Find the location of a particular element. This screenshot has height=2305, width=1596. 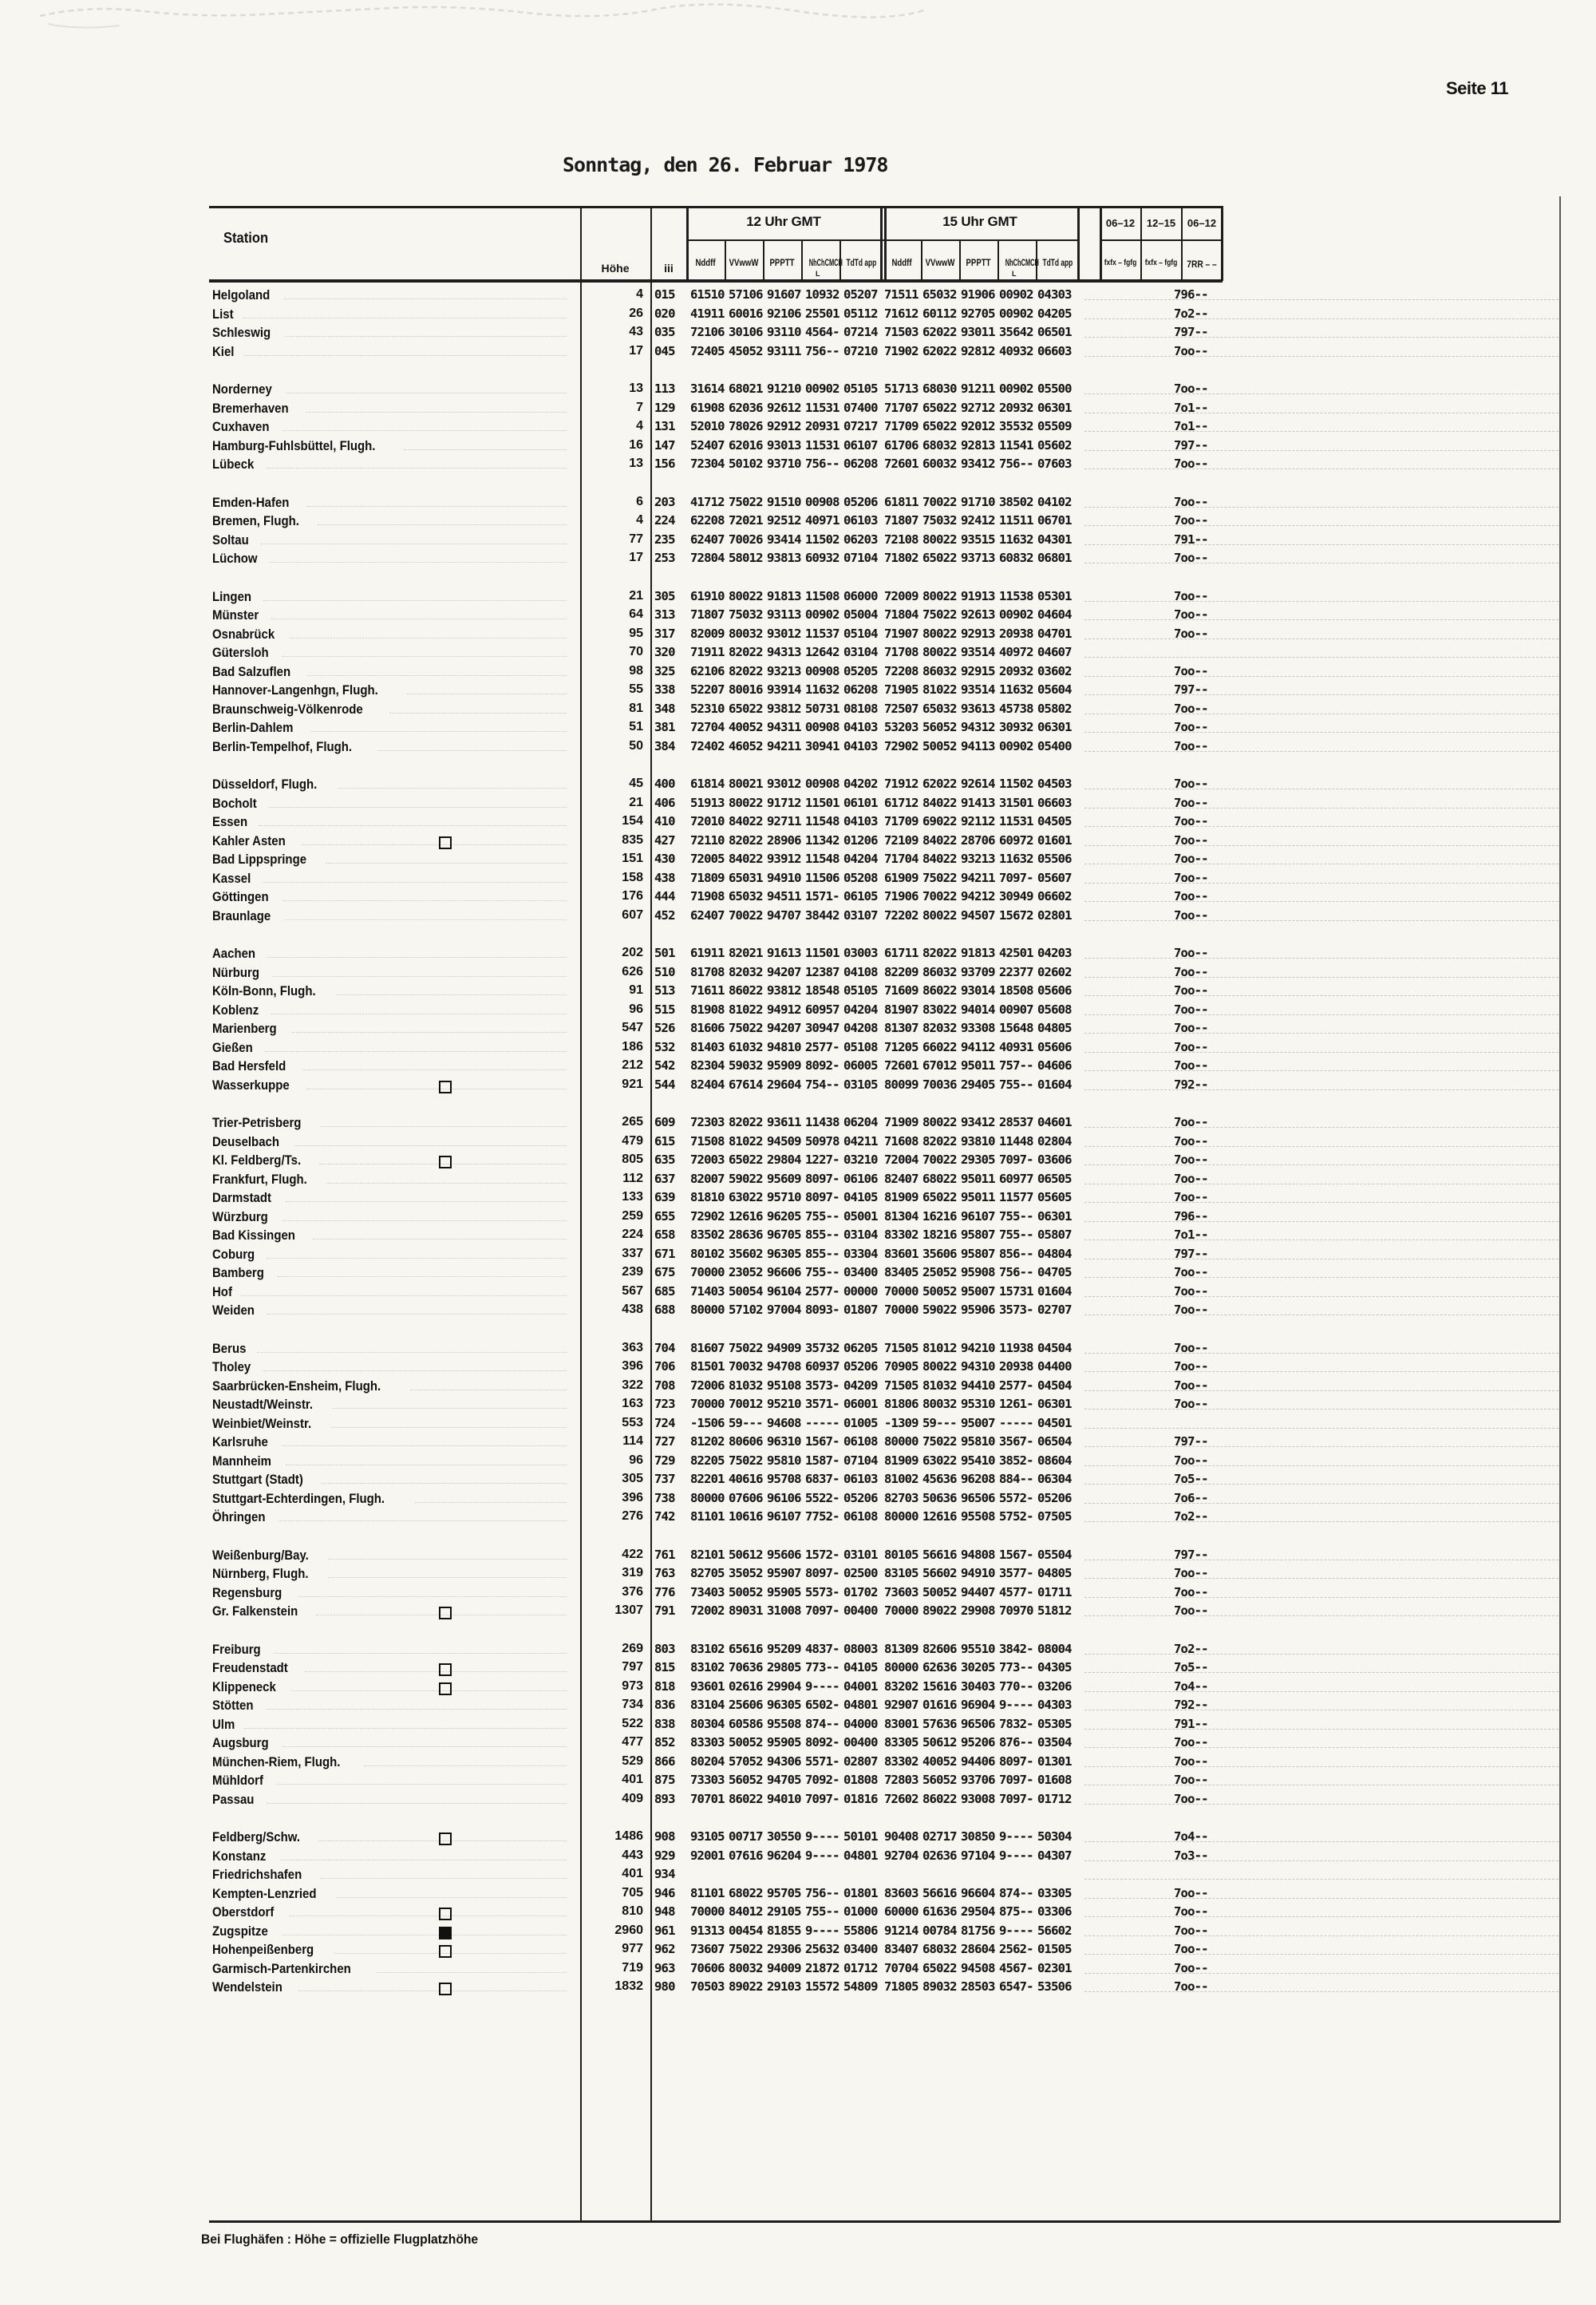

obs15-group-5: 06602 is located at coordinates (1054, 896).